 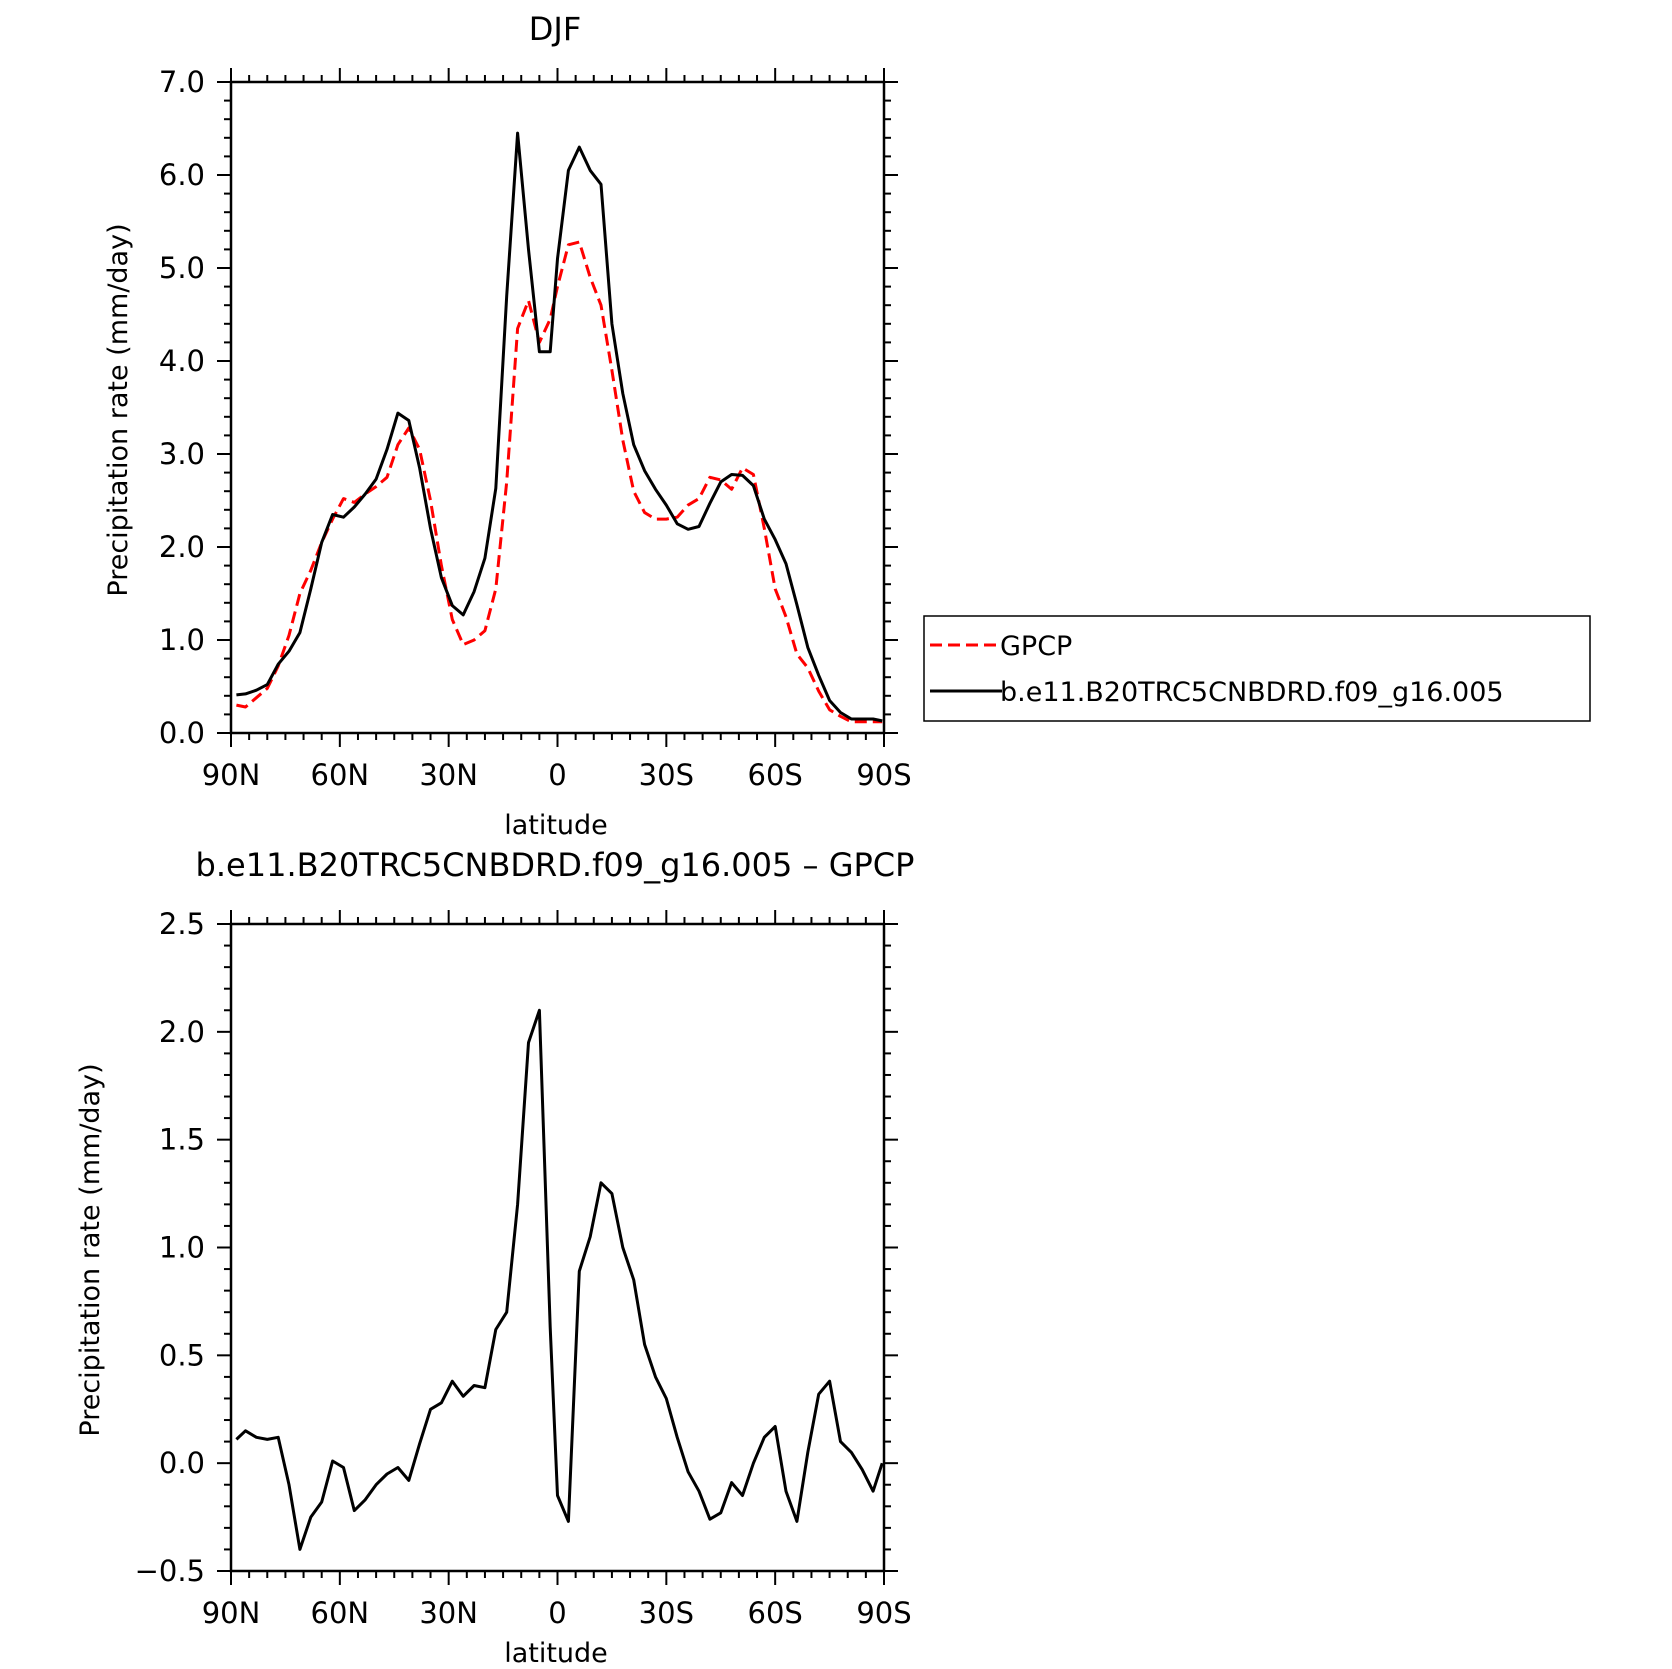 I want to click on bottom-y-tick-label: 0.0, so click(x=182, y=1463).